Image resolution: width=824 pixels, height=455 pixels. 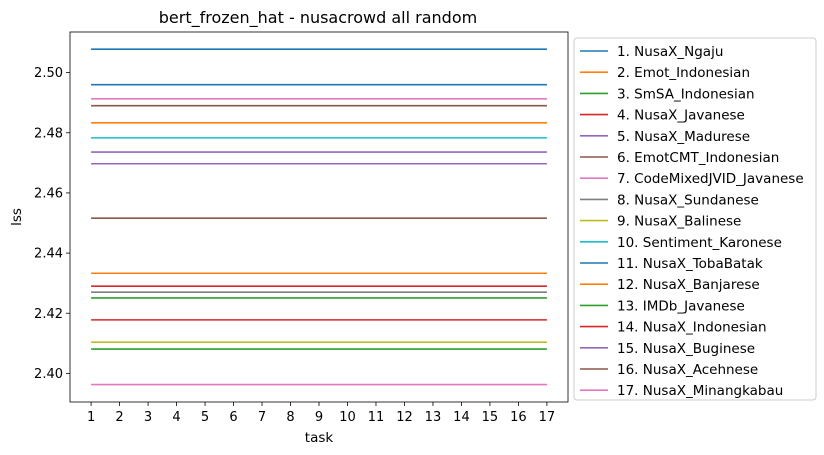 What do you see at coordinates (681, 306) in the screenshot?
I see `legend-label: 13. IMDb_Javanese` at bounding box center [681, 306].